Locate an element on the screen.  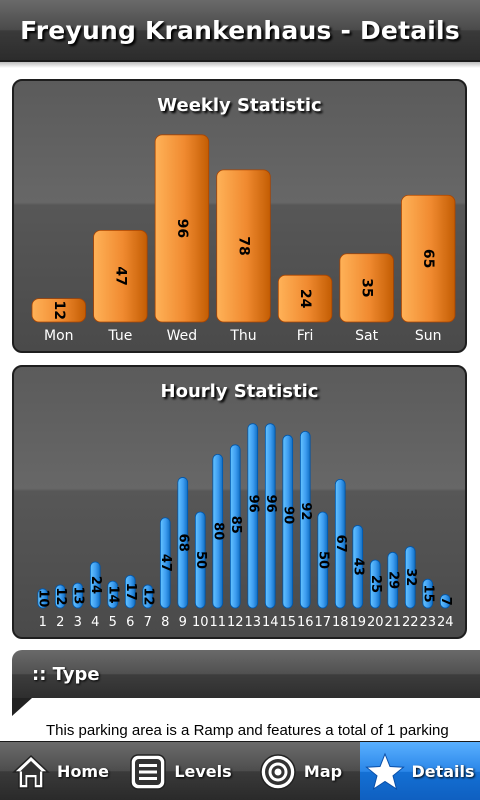
value-label-1: 10 is located at coordinates (42, 598).